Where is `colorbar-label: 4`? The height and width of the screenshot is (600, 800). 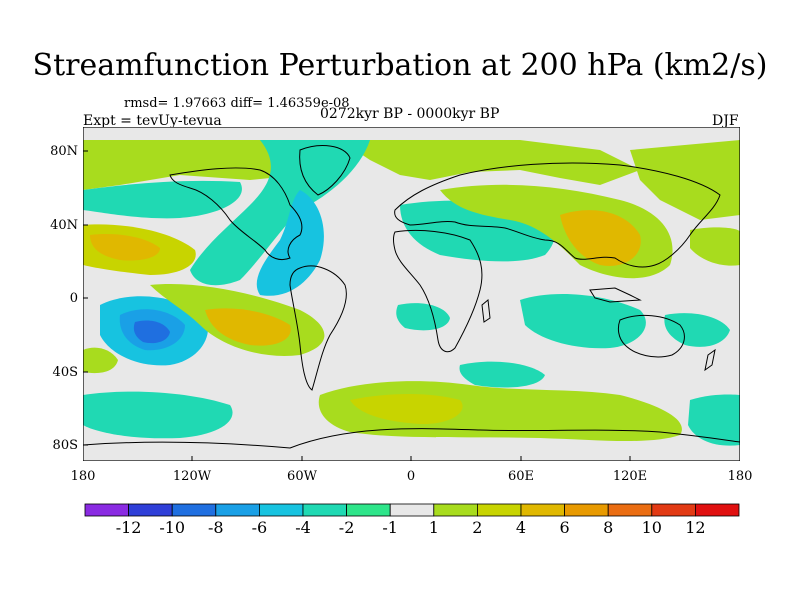 colorbar-label: 4 is located at coordinates (521, 527).